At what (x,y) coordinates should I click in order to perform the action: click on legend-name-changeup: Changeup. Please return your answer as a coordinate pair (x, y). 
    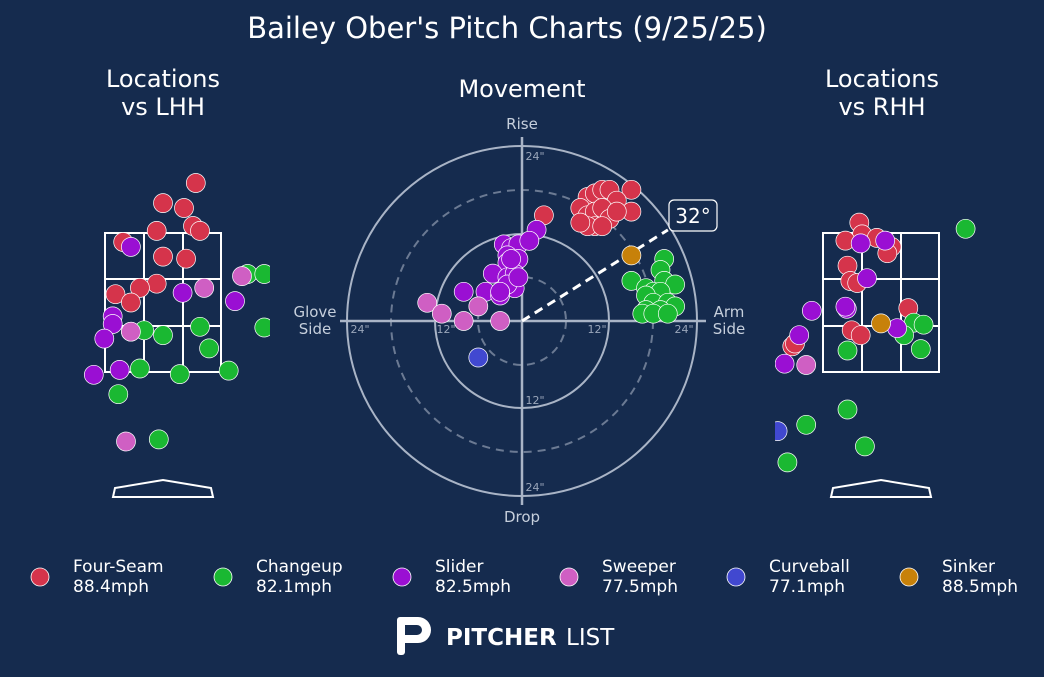
    Looking at the image, I should click on (299, 567).